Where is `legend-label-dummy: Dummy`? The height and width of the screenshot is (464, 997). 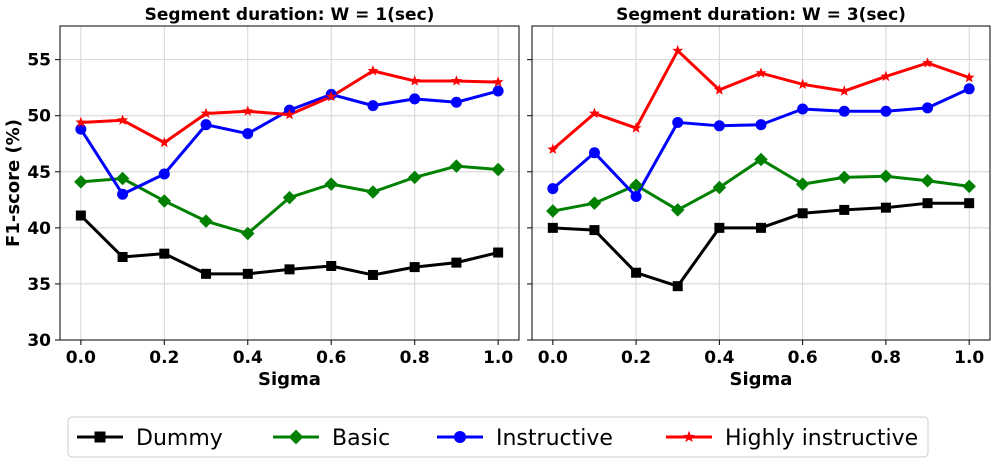 legend-label-dummy: Dummy is located at coordinates (179, 438).